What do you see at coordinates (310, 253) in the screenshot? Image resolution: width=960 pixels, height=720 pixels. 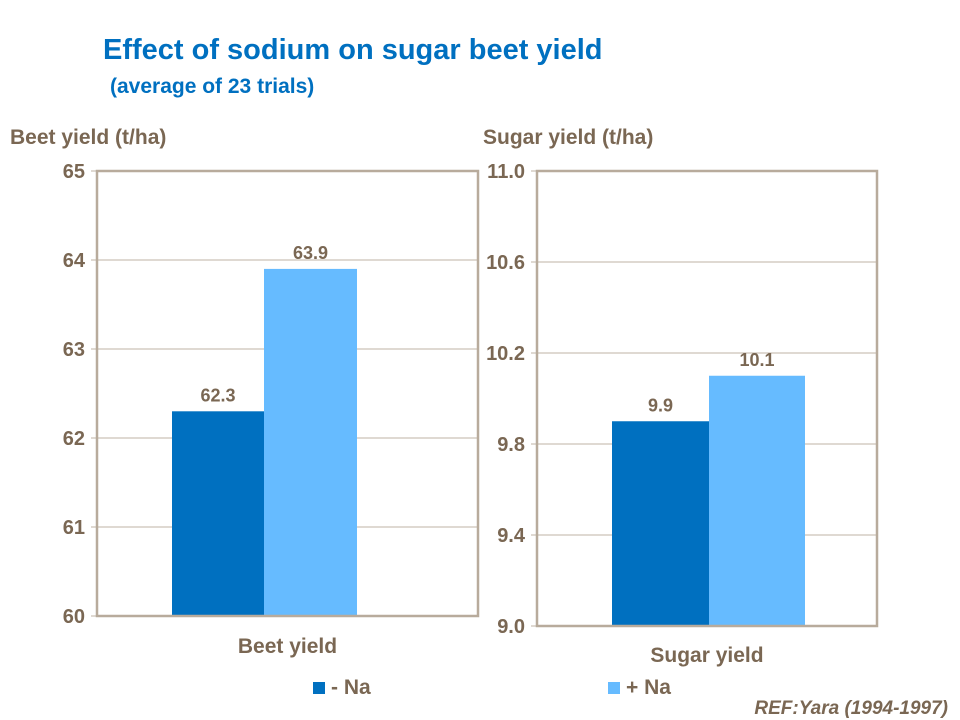 I see `data-label: 63.9` at bounding box center [310, 253].